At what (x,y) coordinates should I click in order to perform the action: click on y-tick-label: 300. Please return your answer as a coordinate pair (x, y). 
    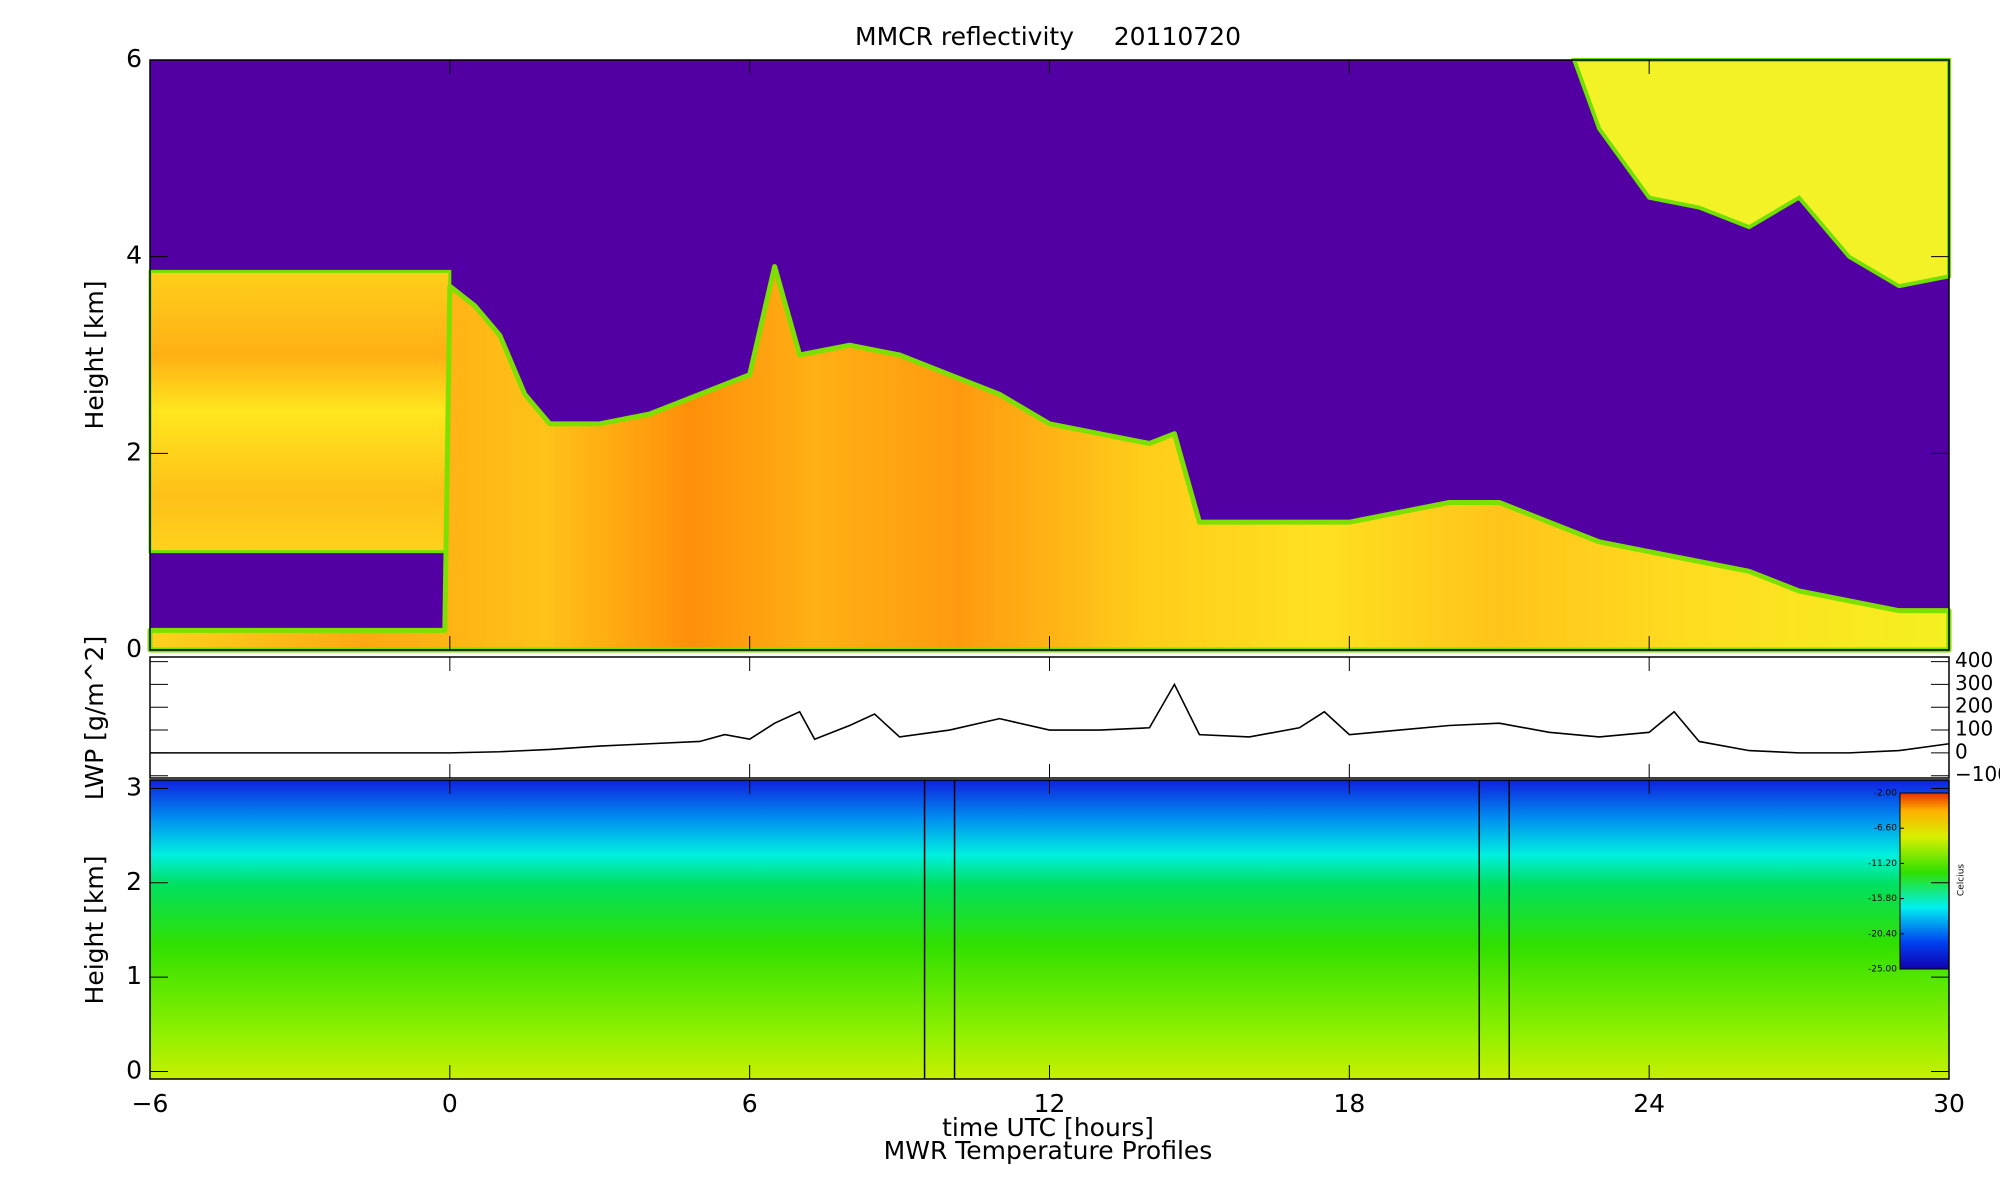
    Looking at the image, I should click on (1974, 683).